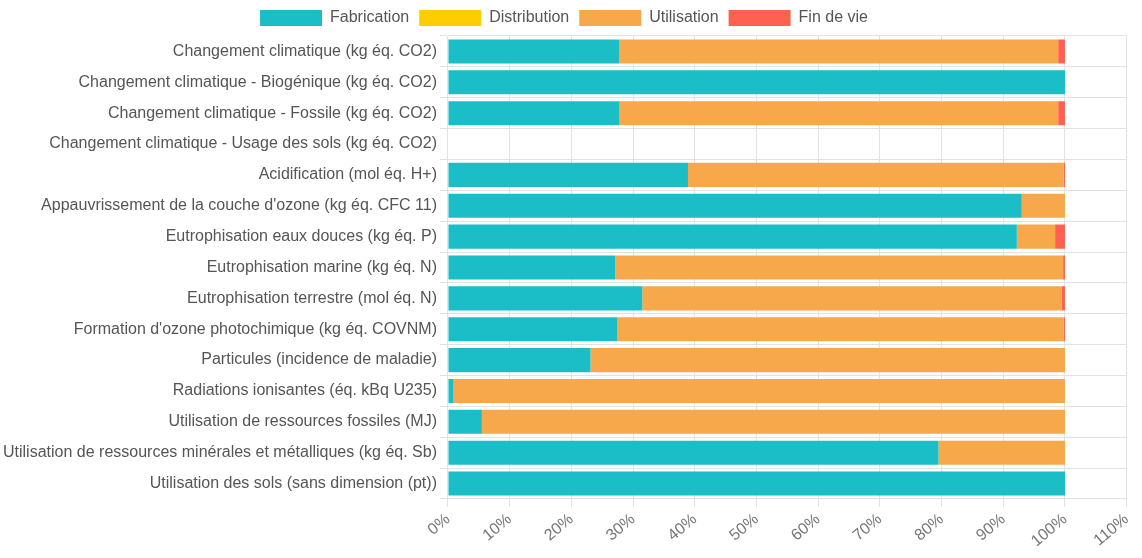 The image size is (1142, 558). Describe the element at coordinates (304, 390) in the screenshot. I see `y-tick-label: Radiations ionisantes (éq. kBq U235)` at that location.